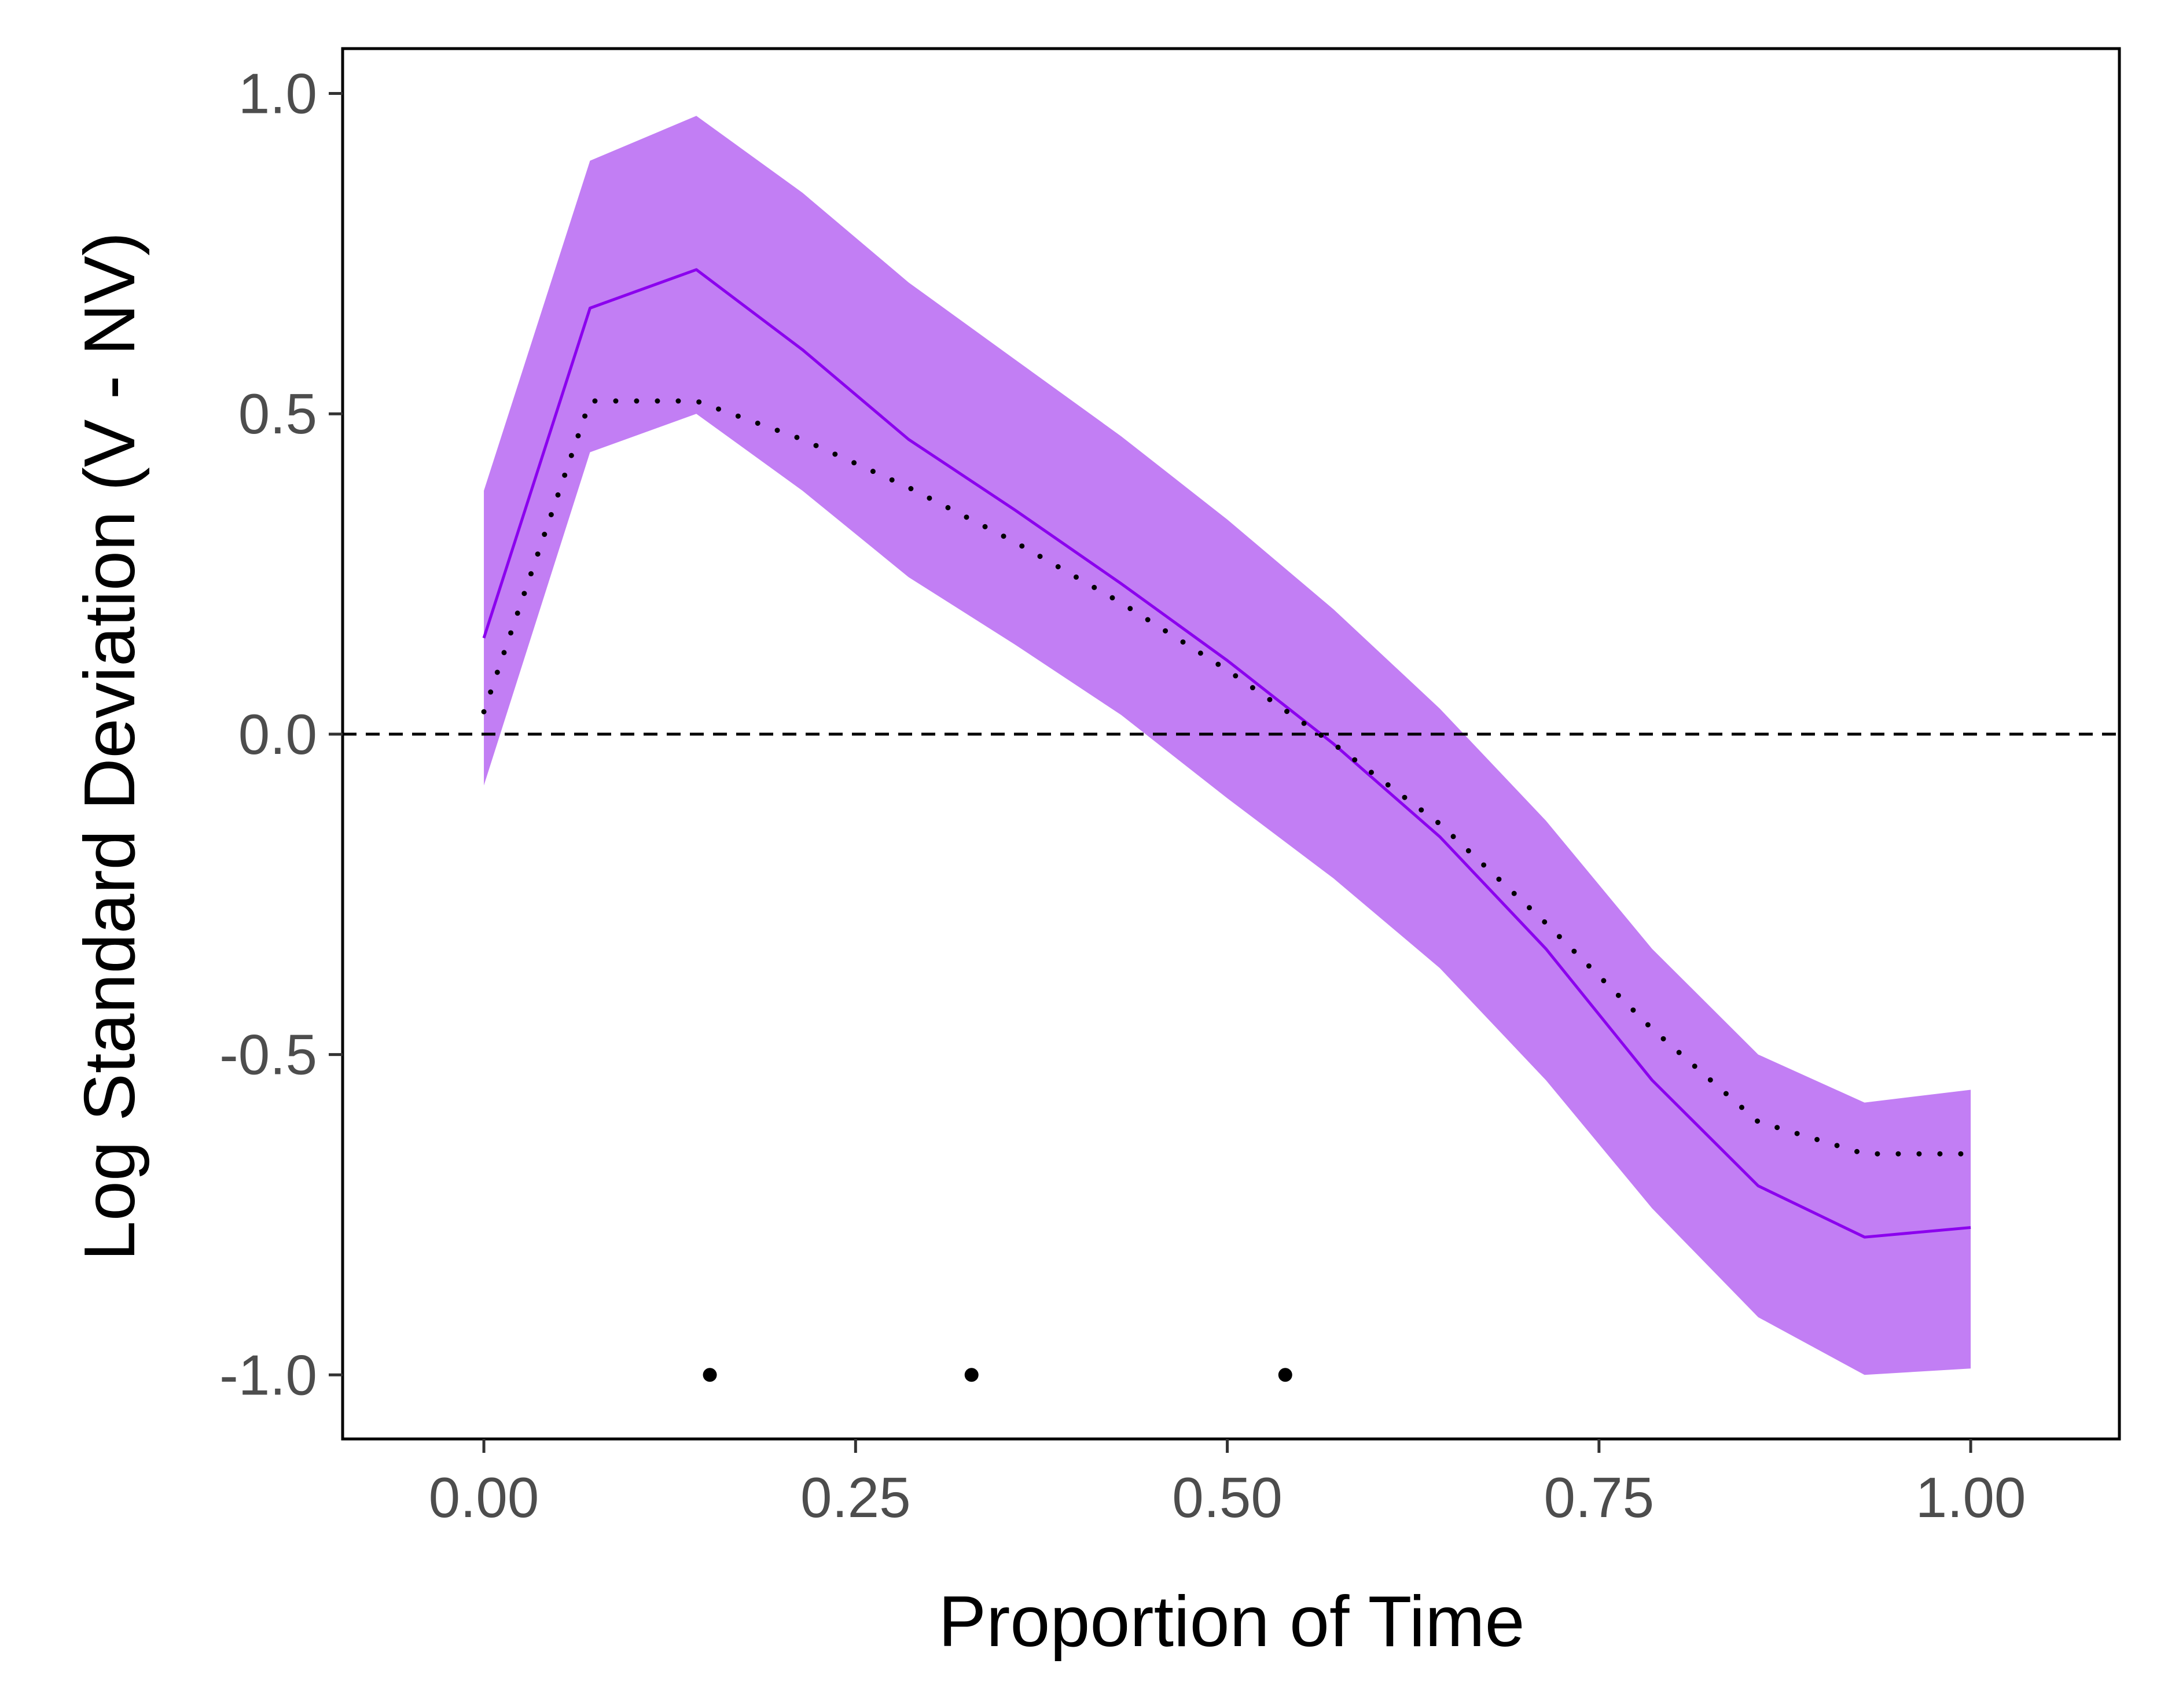  I want to click on y-tick-label: 0.0, so click(277, 734).